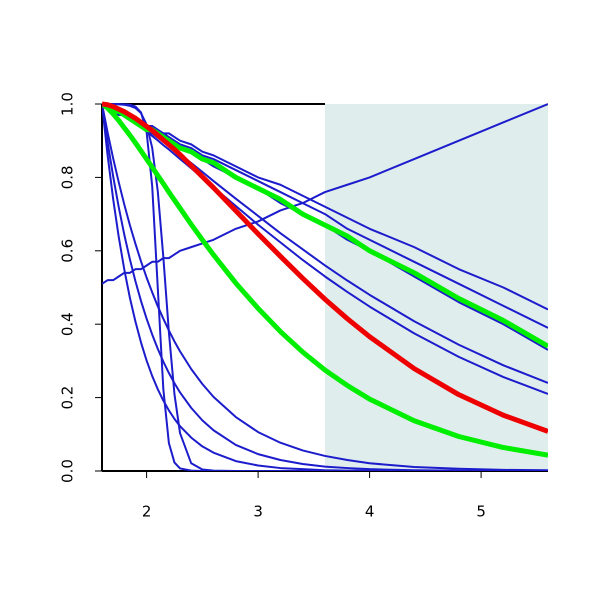  Describe the element at coordinates (258, 512) in the screenshot. I see `x-tick-label: 3` at that location.